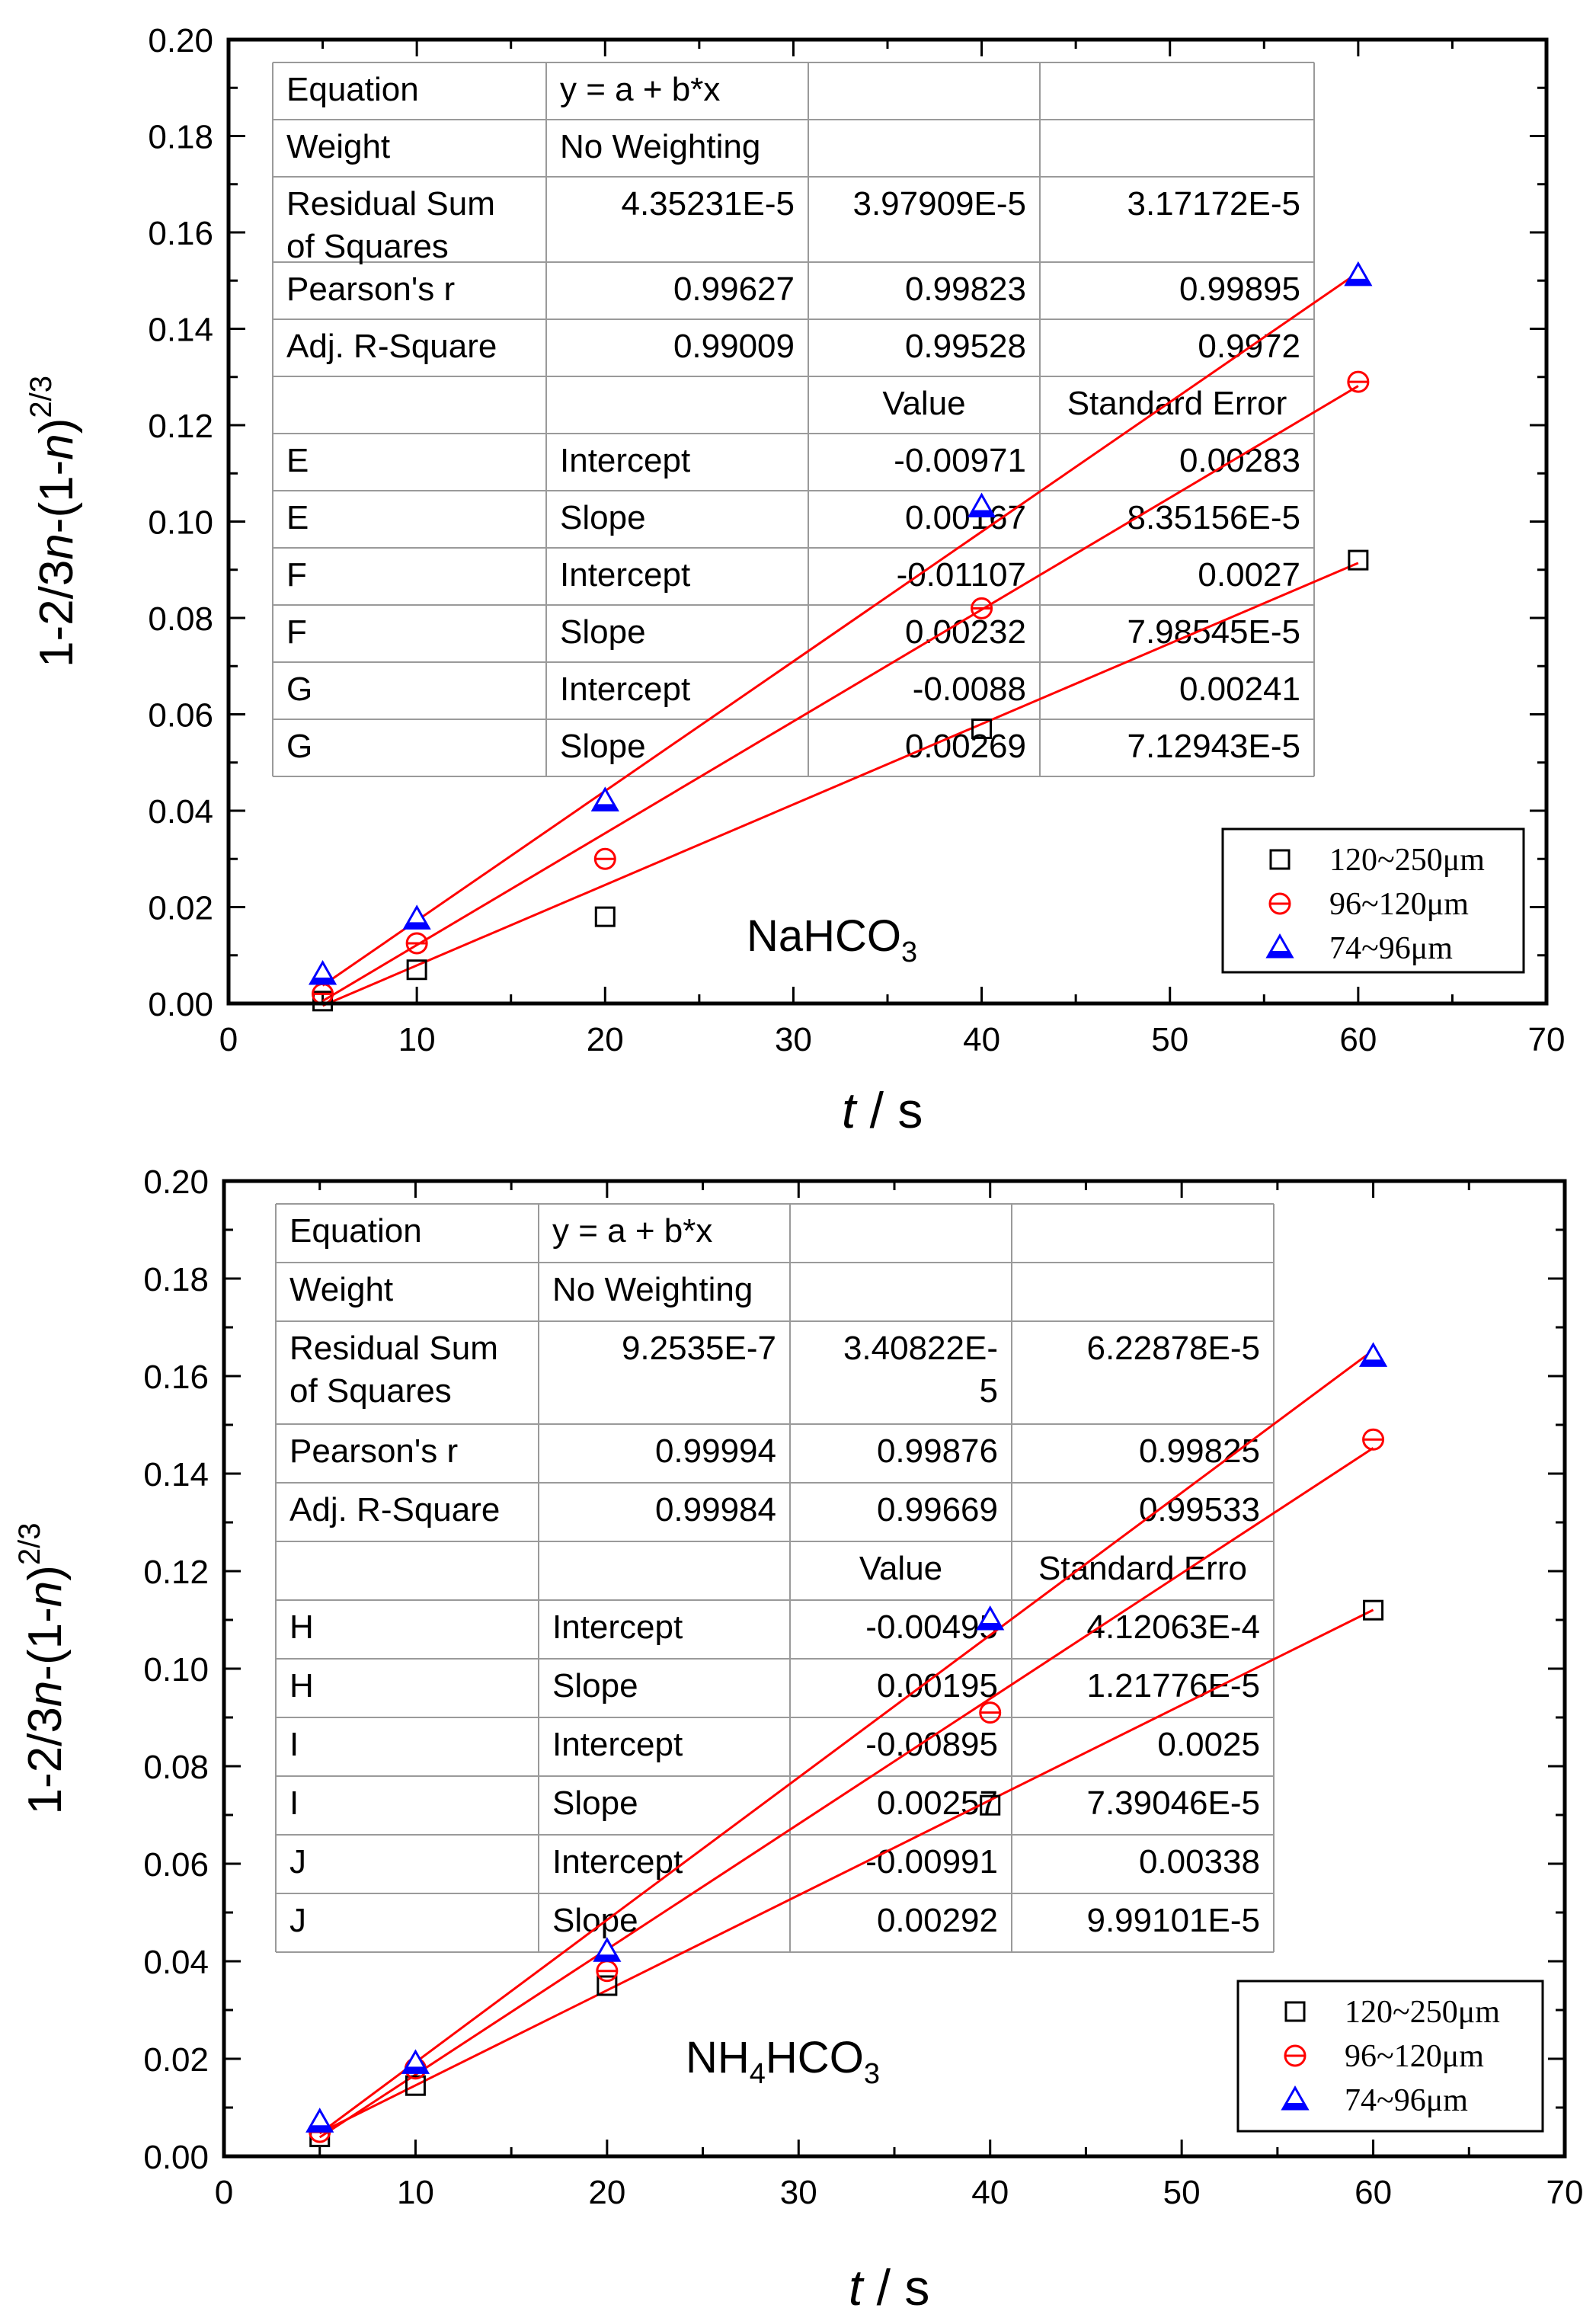 The image size is (1596, 2311). I want to click on table-cell: -0.01107, so click(961, 575).